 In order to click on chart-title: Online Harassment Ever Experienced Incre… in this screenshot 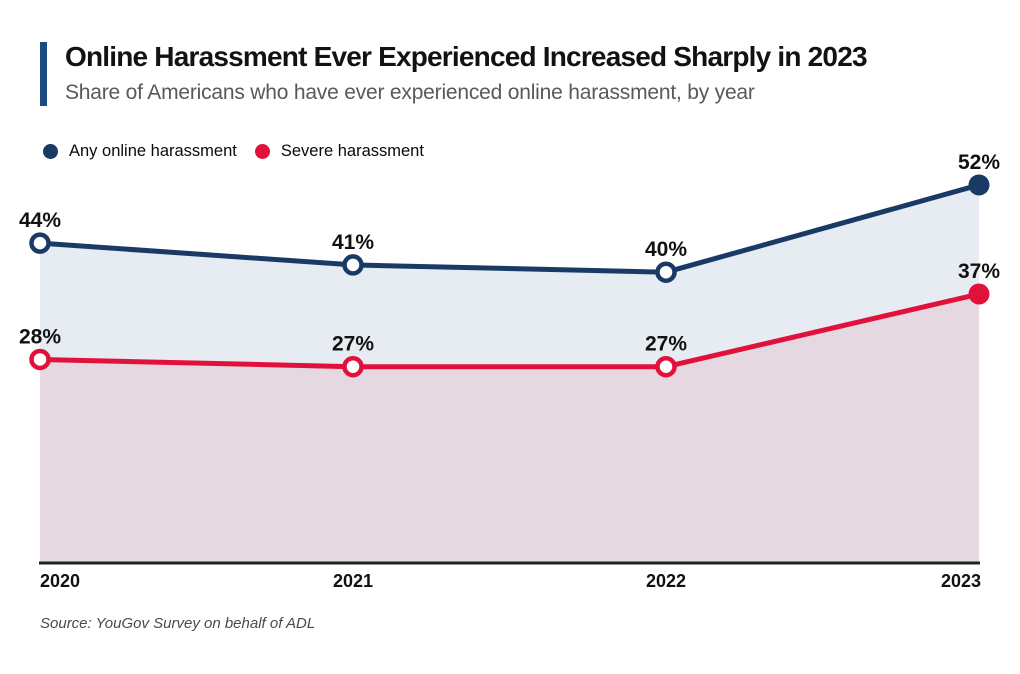, I will do `click(466, 56)`.